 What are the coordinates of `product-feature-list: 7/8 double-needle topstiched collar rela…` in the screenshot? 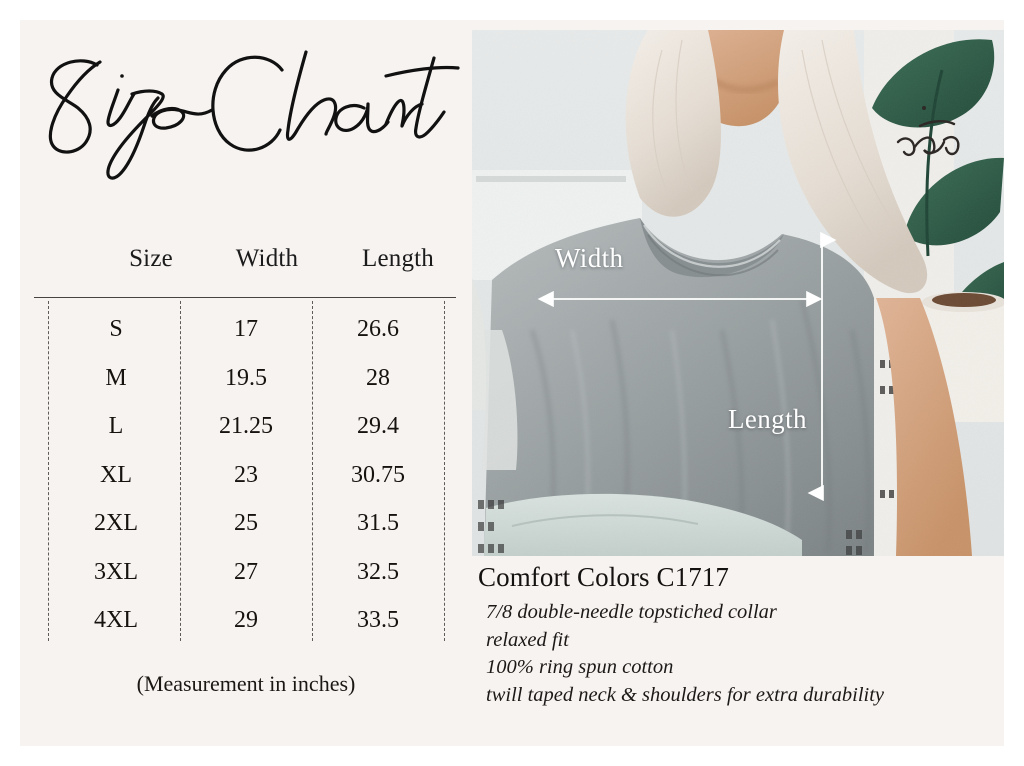 It's located at (740, 654).